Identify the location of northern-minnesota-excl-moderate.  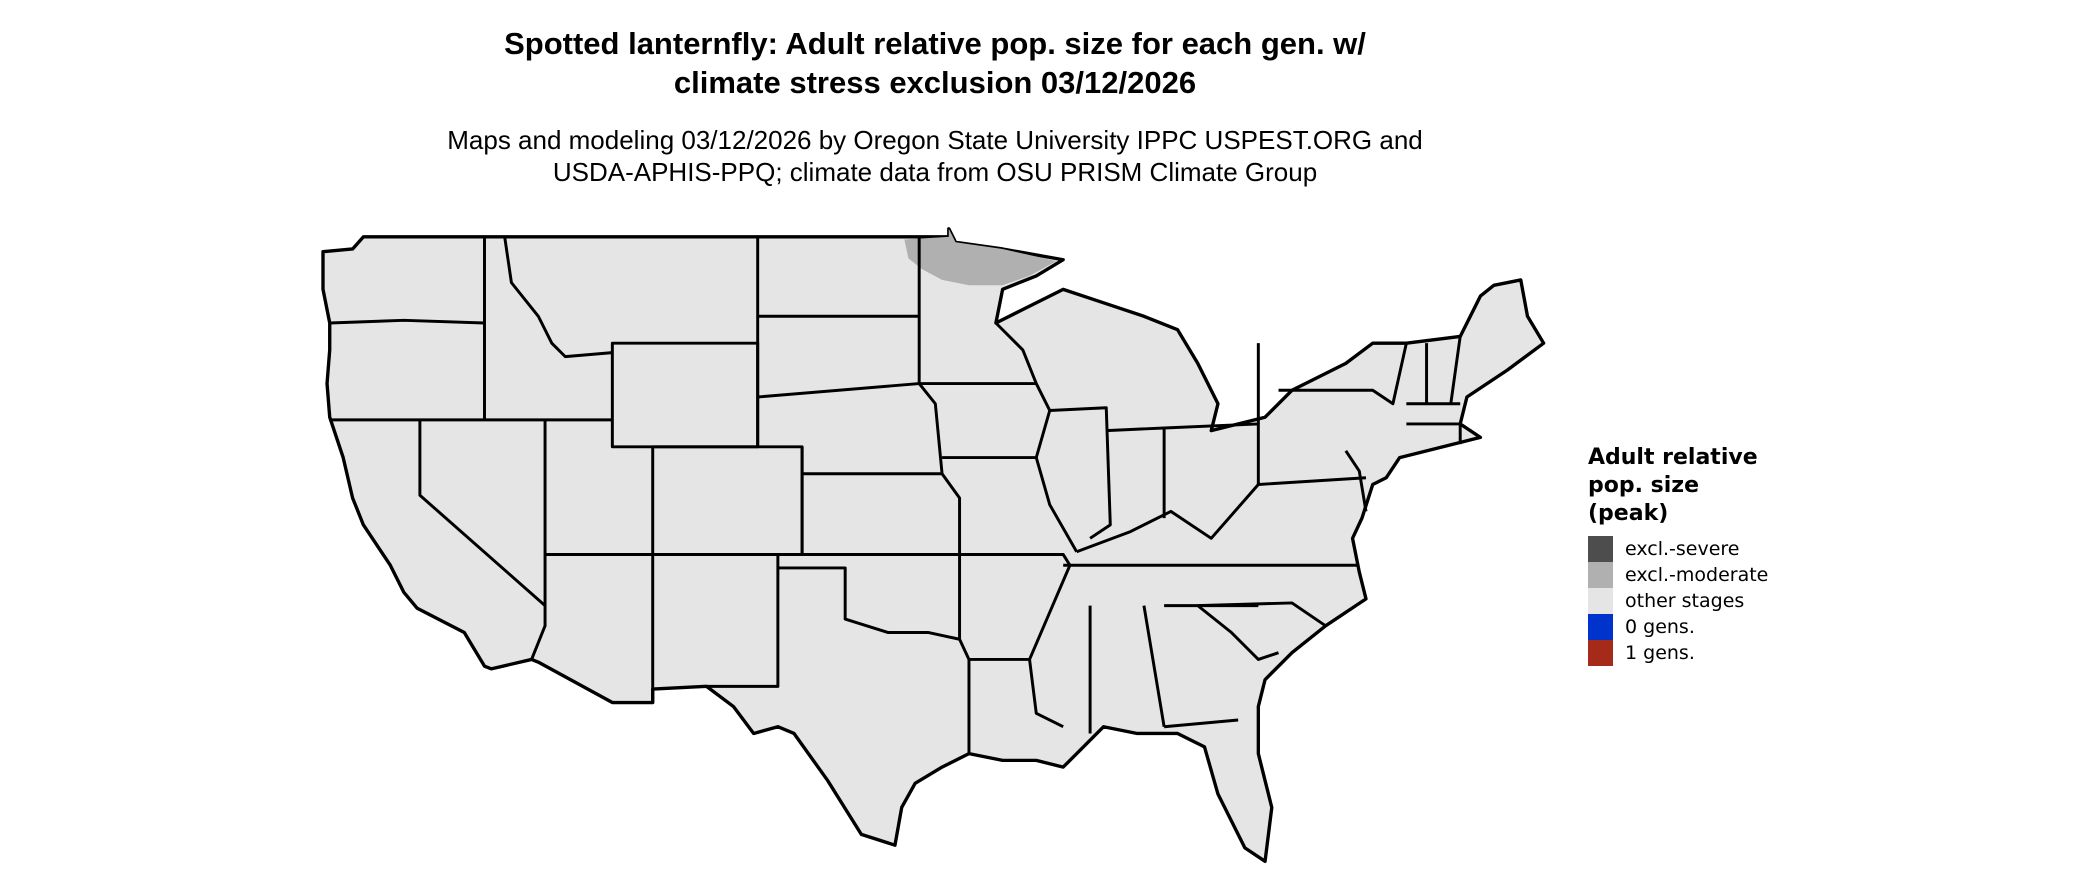
(980, 257).